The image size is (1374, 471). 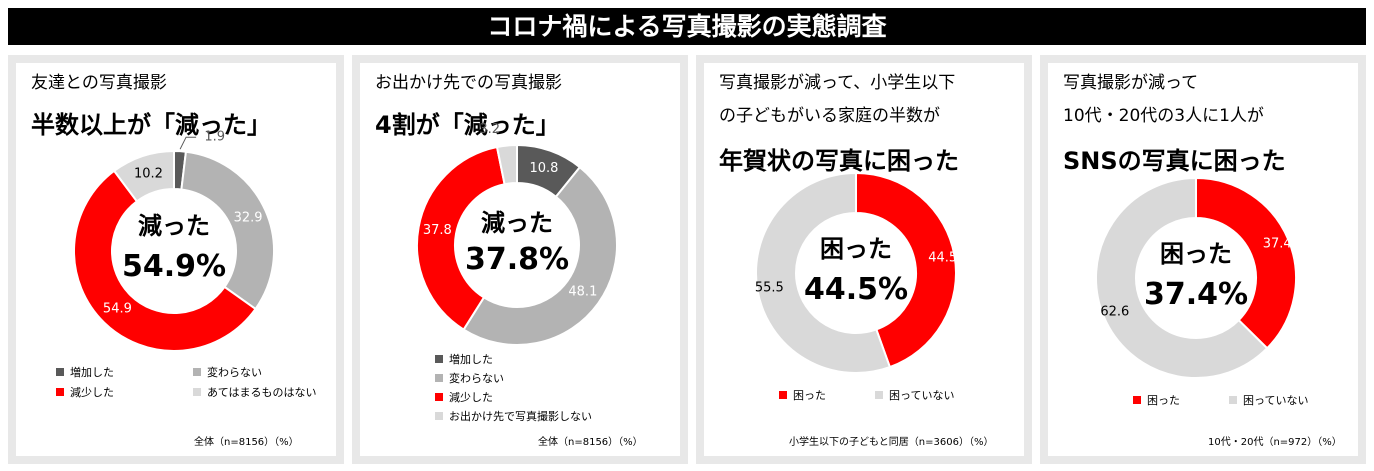 What do you see at coordinates (829, 116) in the screenshot?
I see `panel-subtitle: の子どもがいる家庭の半数が` at bounding box center [829, 116].